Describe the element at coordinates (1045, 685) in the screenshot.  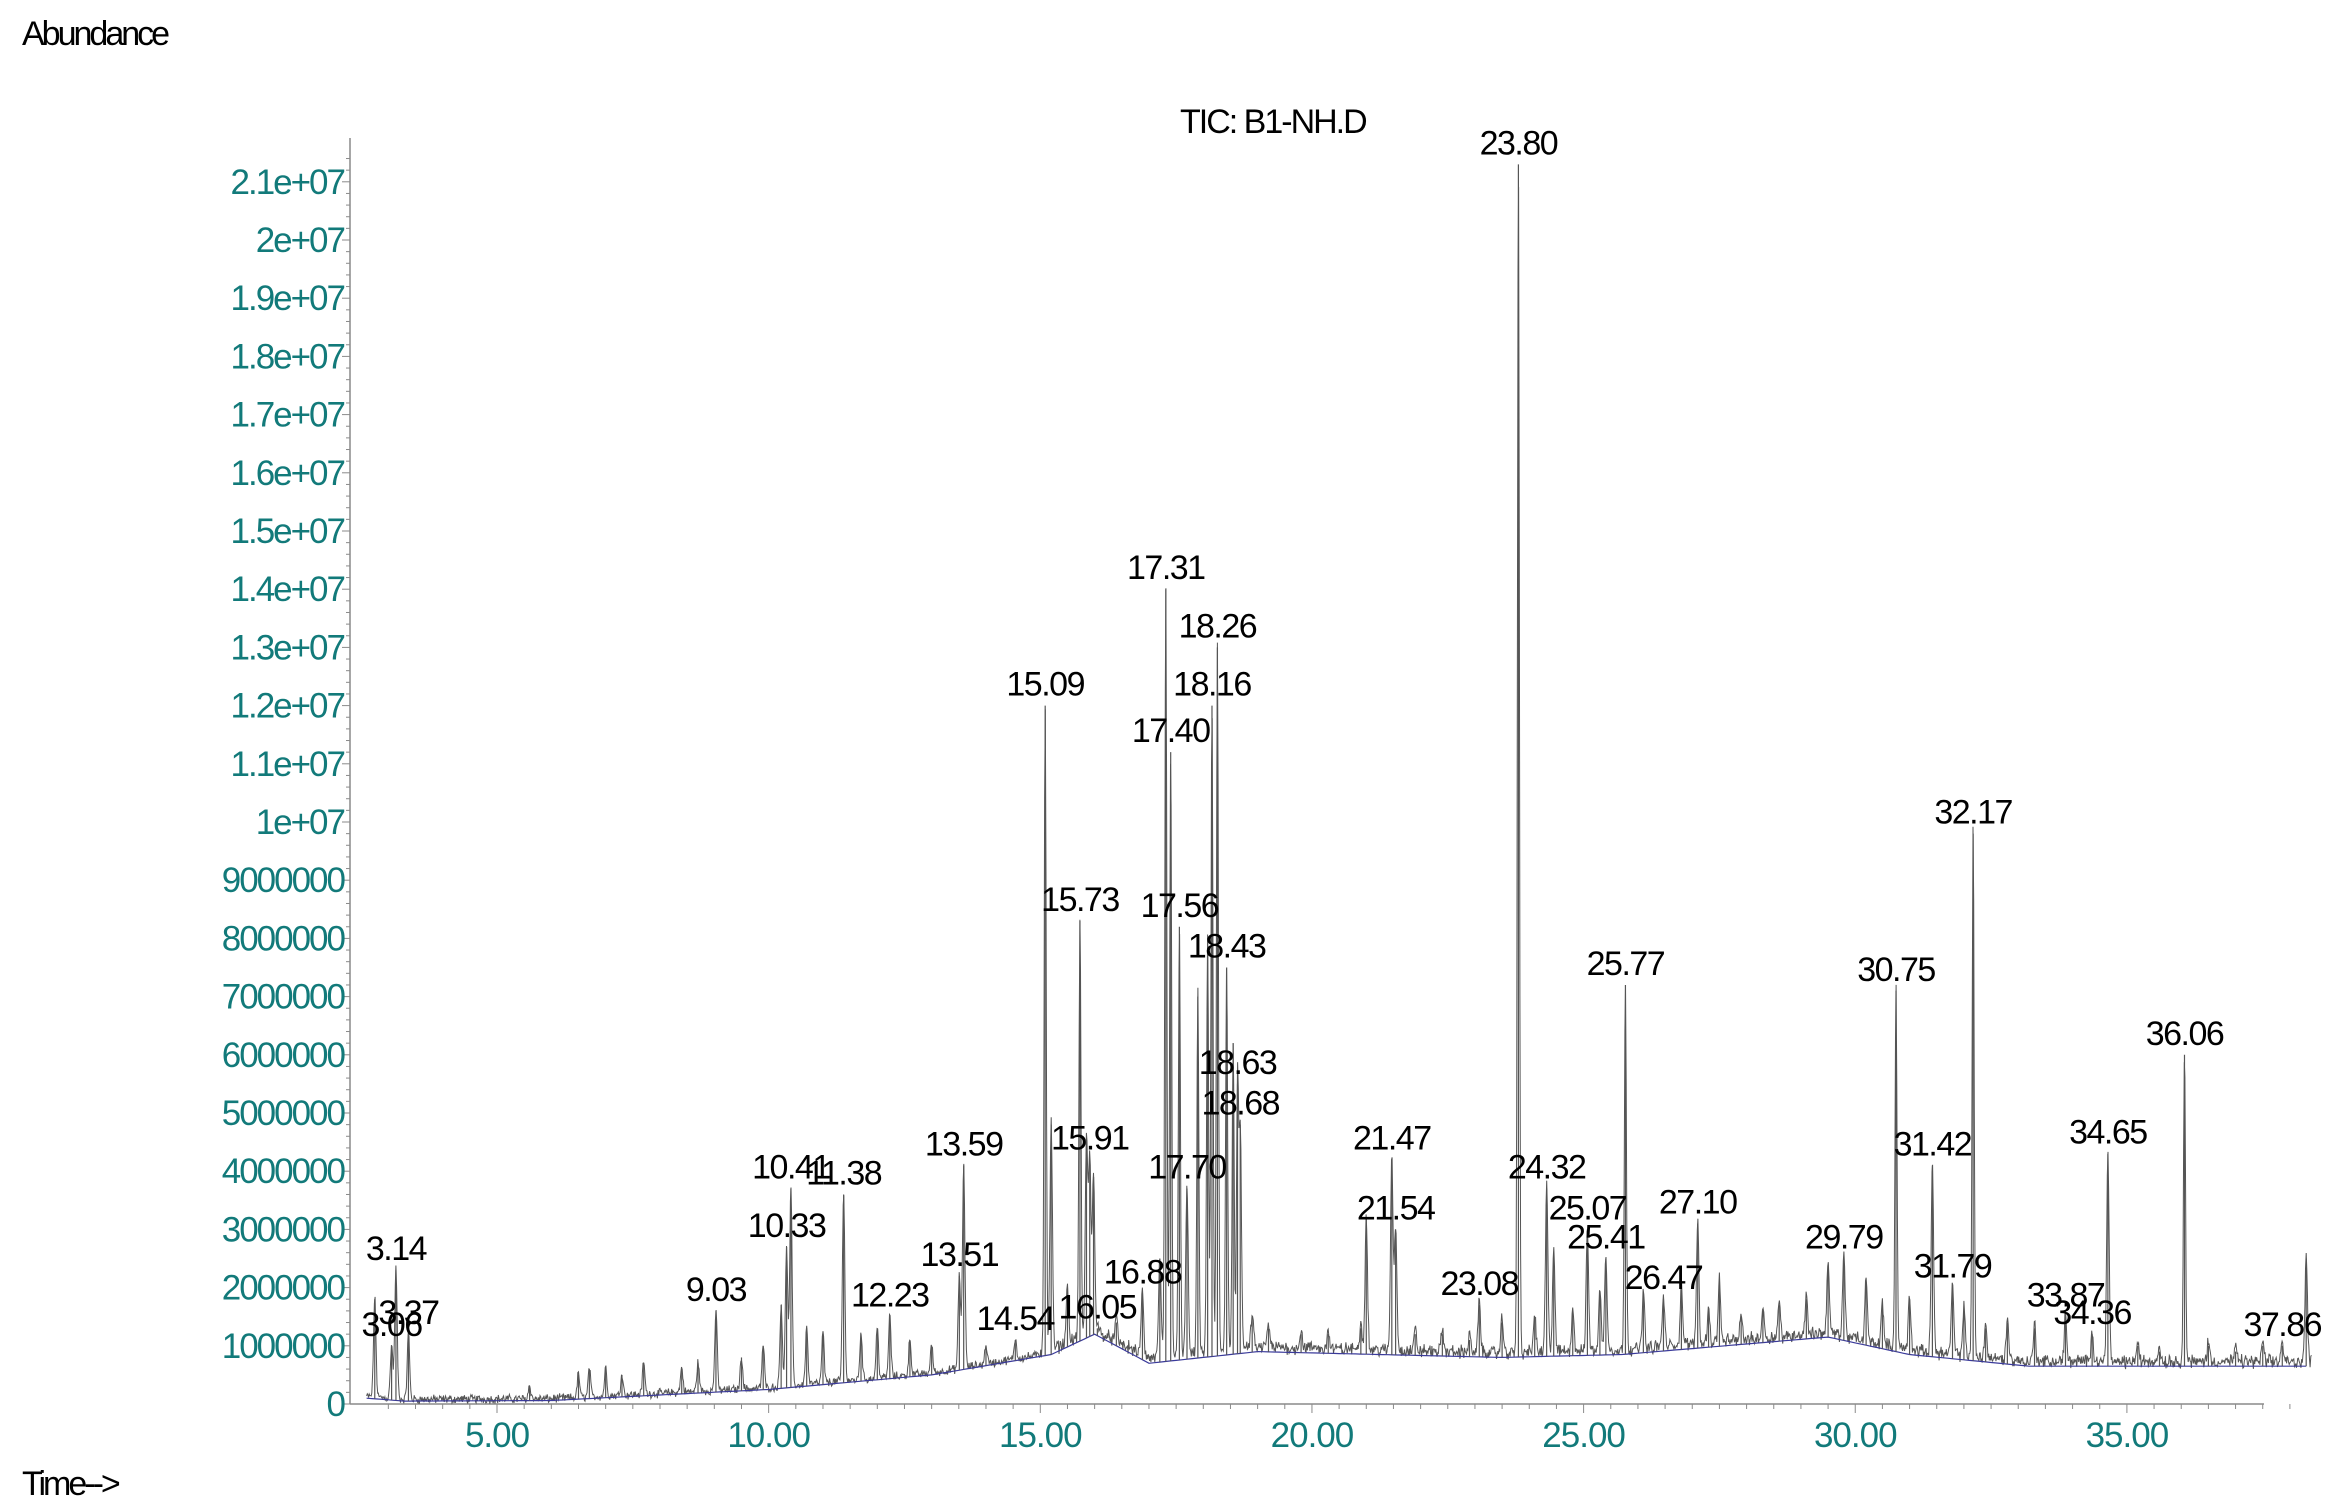
I see `peak-label: 15.09` at that location.